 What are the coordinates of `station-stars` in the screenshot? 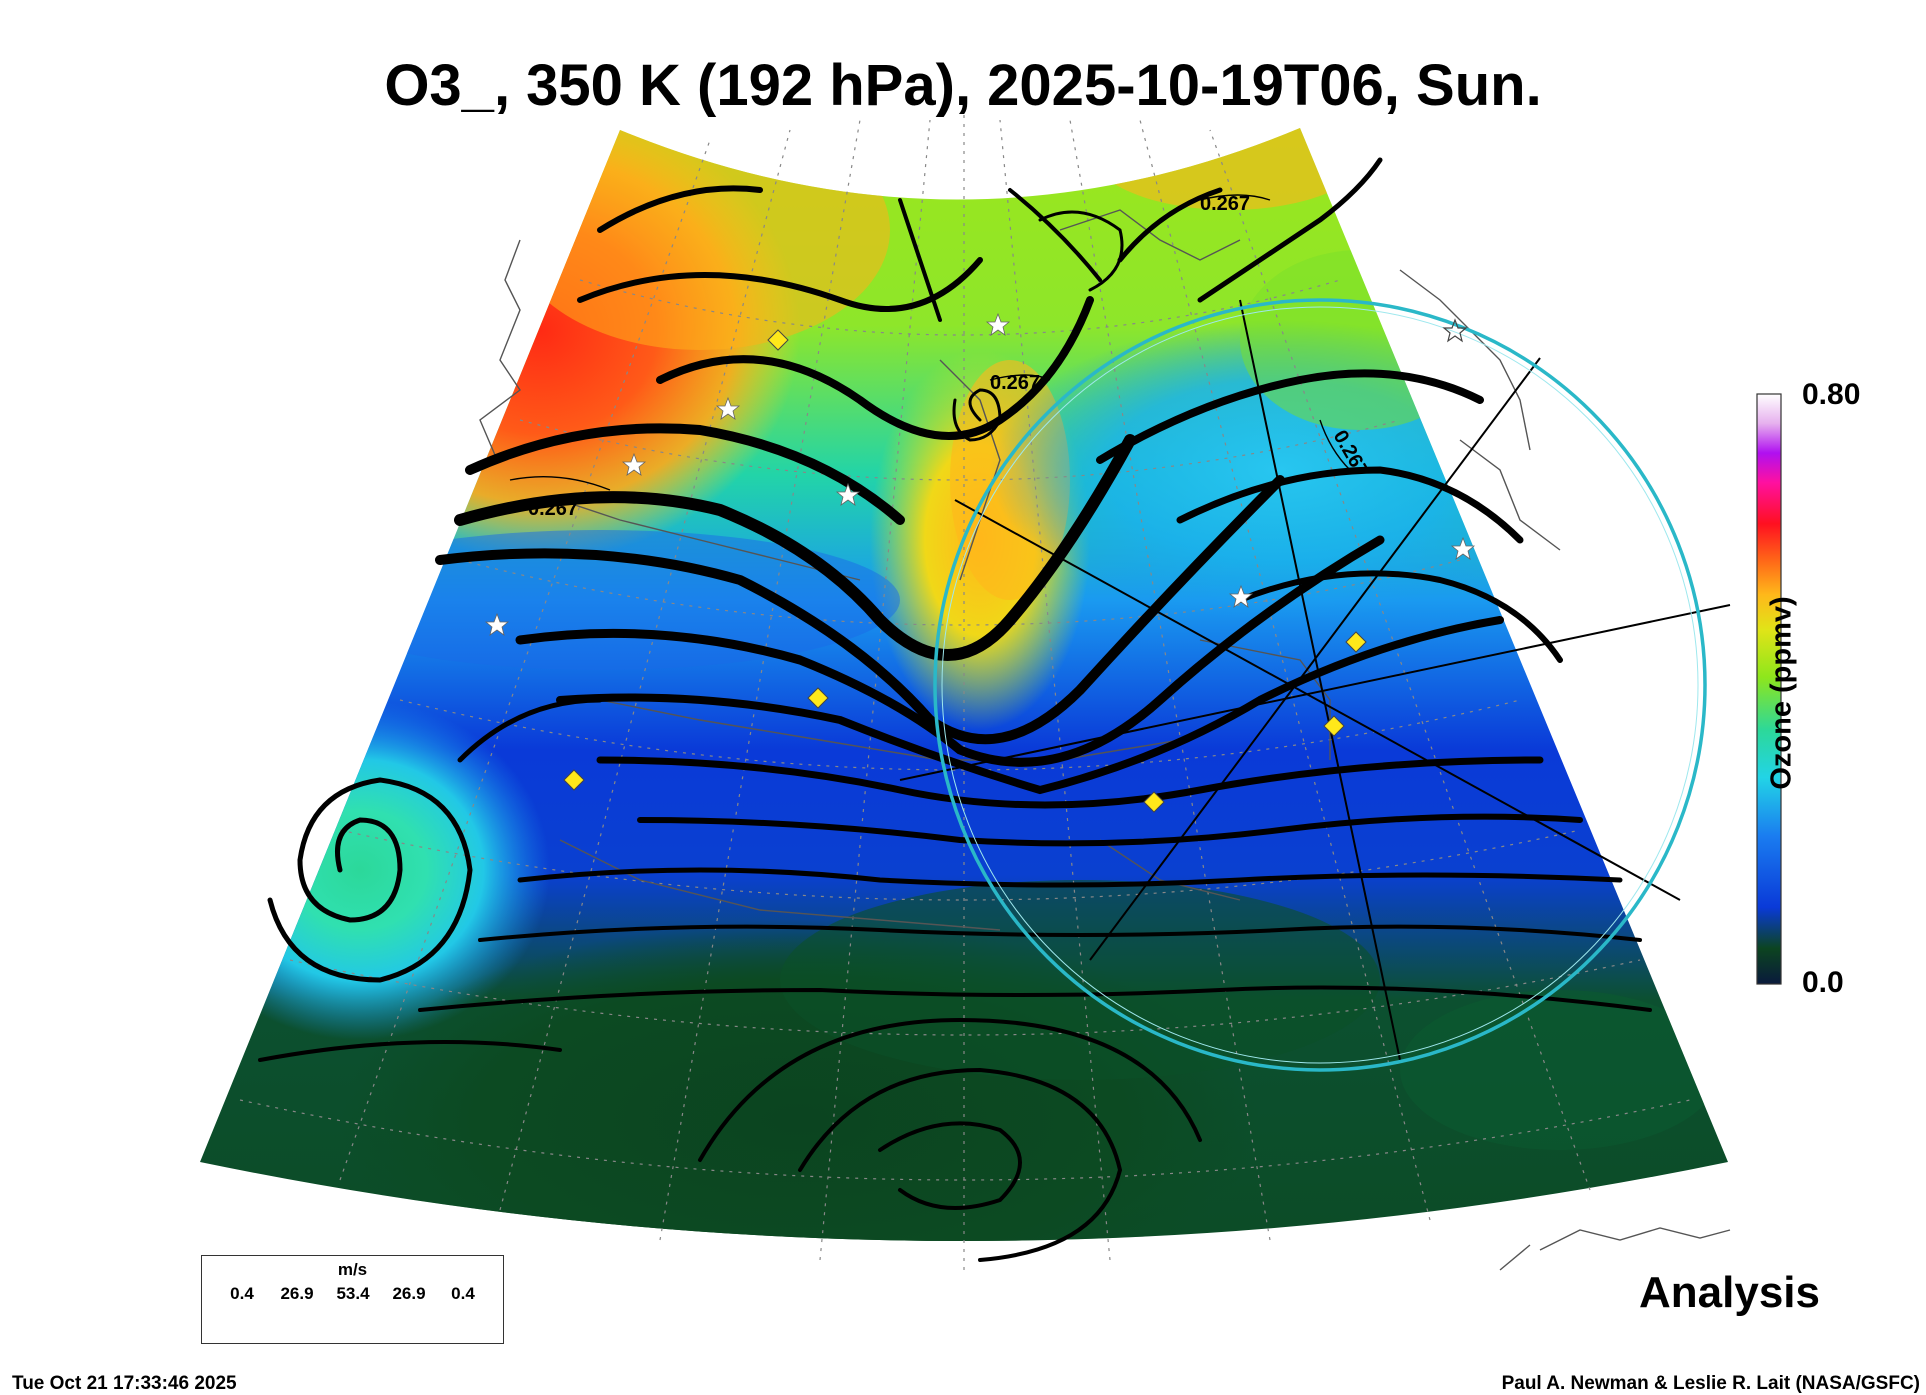 It's located at (980, 474).